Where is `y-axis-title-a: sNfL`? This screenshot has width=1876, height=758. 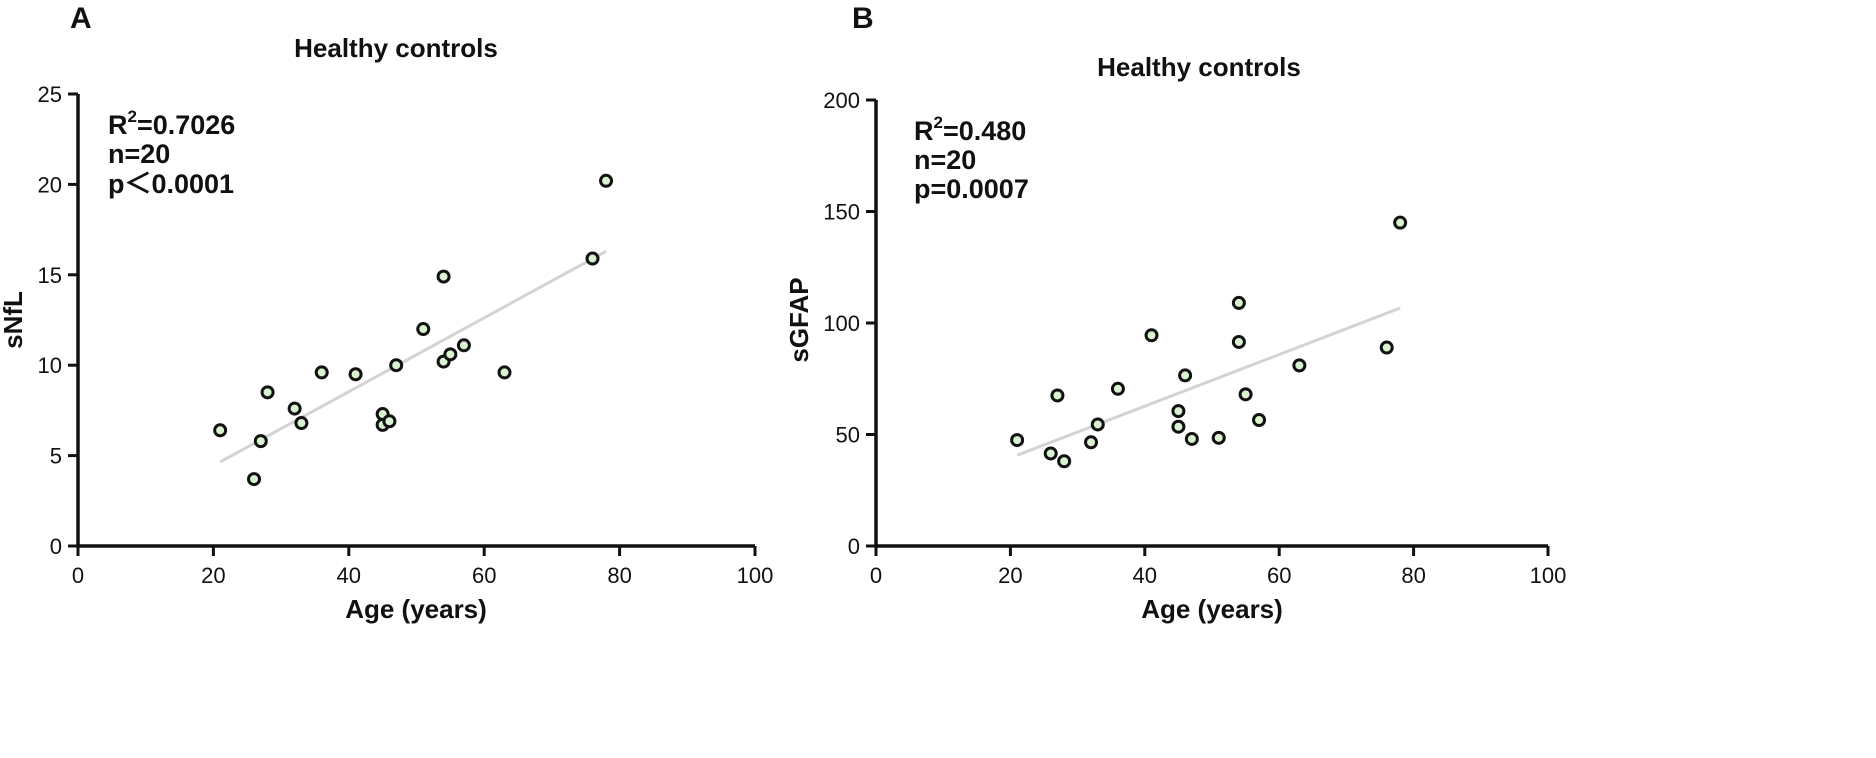
y-axis-title-a: sNfL is located at coordinates (14, 320).